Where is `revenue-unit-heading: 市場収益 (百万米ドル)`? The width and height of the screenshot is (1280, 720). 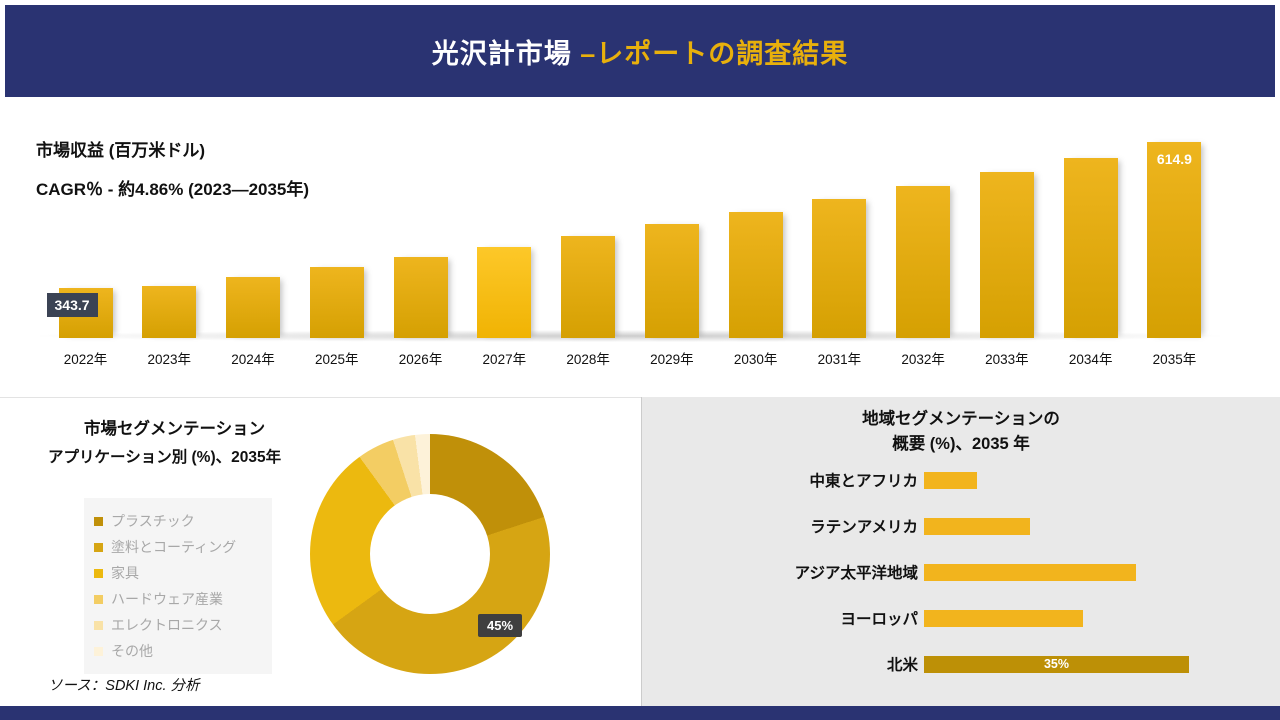
revenue-unit-heading: 市場収益 (百万米ドル) is located at coordinates (121, 150).